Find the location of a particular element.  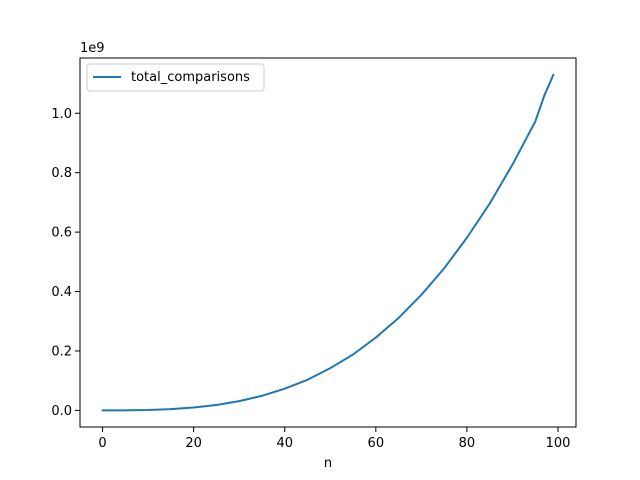

y-tick-label: 0.2 is located at coordinates (61, 351).